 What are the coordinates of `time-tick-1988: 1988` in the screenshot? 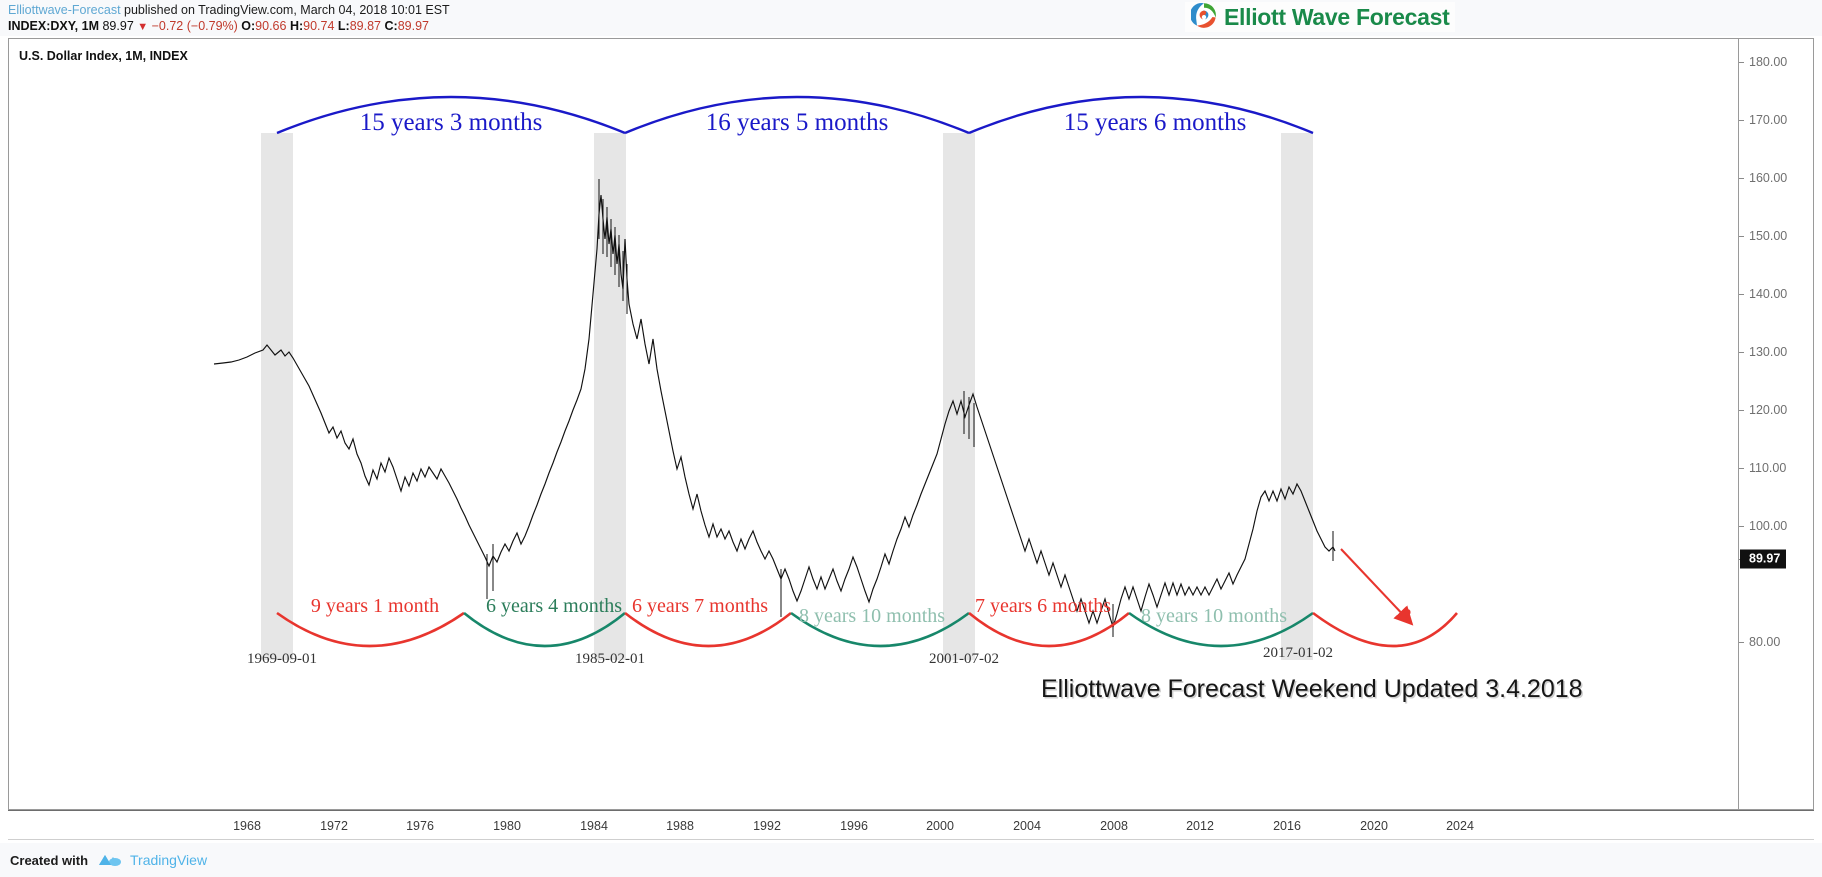 It's located at (680, 826).